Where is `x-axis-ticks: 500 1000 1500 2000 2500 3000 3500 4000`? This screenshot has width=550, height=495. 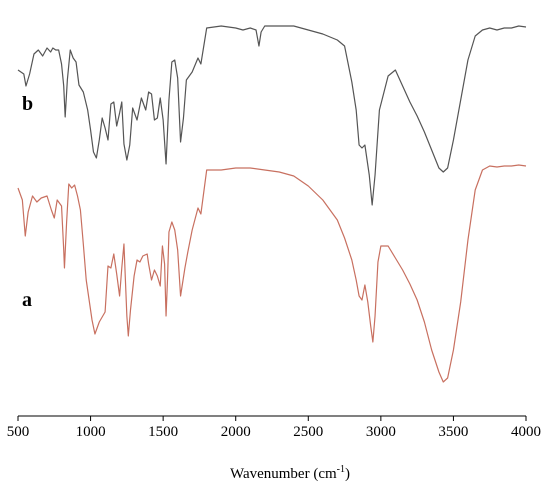
x-axis-ticks: 500 1000 1500 2000 2500 3000 3500 4000 is located at coordinates (274, 428).